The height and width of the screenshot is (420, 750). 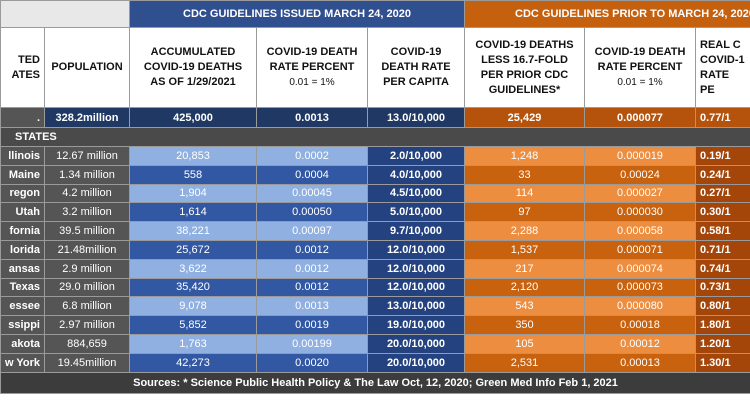 I want to click on cell: 0.000058, so click(x=640, y=231).